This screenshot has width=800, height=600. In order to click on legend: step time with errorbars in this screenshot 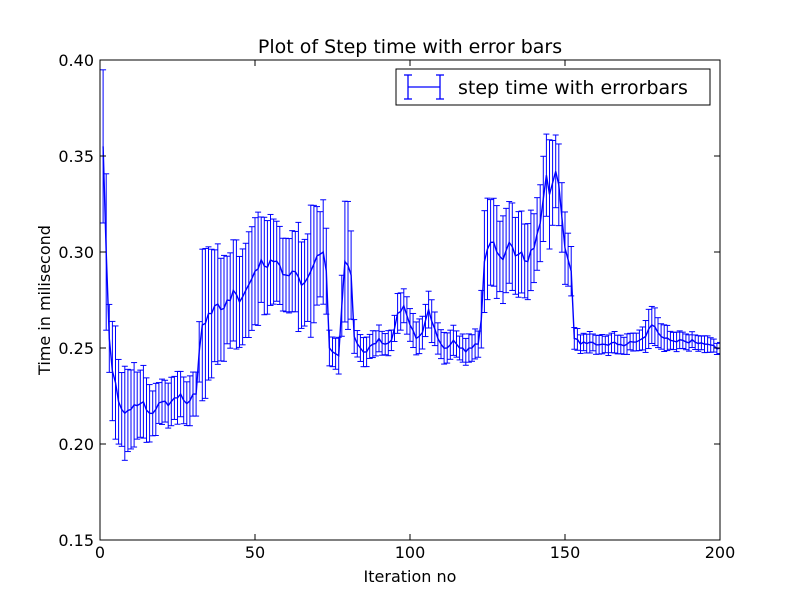, I will do `click(553, 87)`.